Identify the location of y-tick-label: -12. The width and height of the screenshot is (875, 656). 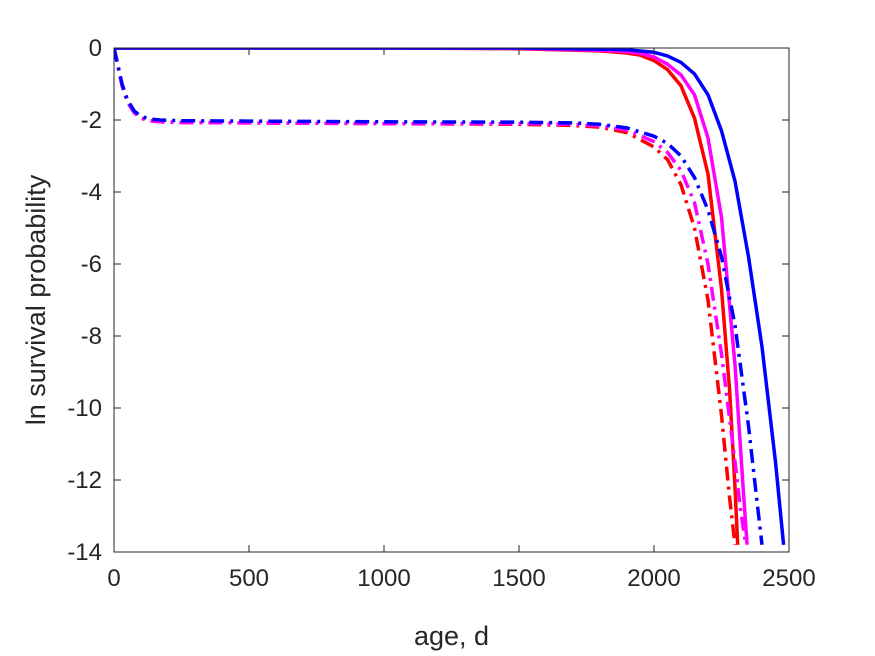
(84, 480).